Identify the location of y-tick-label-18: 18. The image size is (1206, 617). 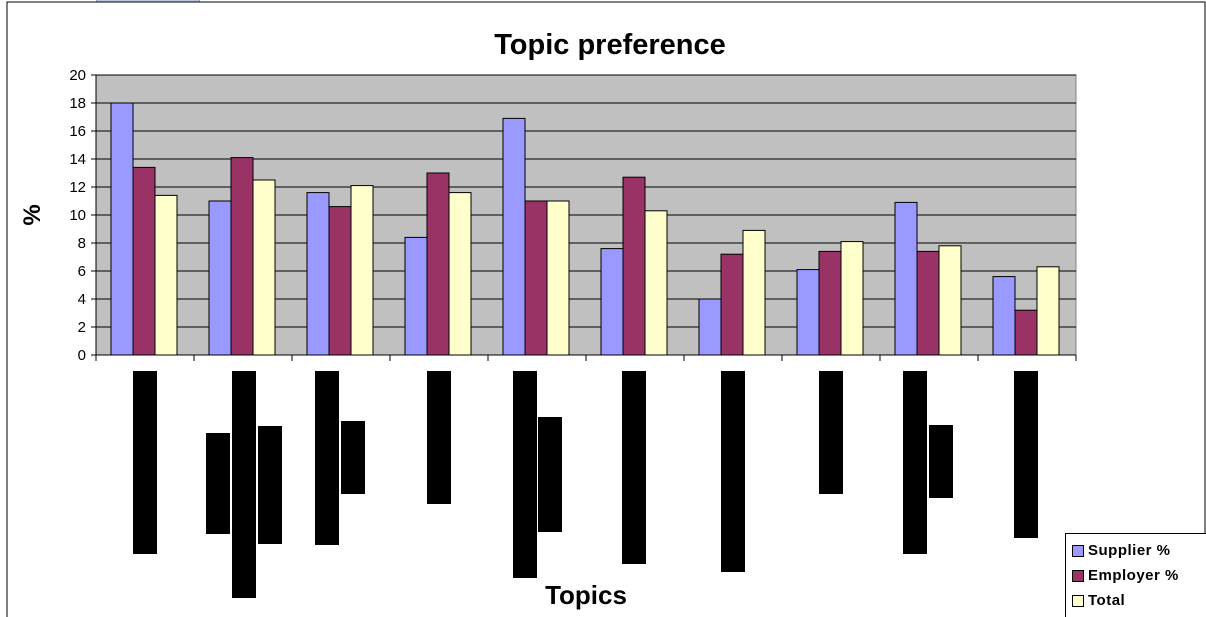
(77, 103).